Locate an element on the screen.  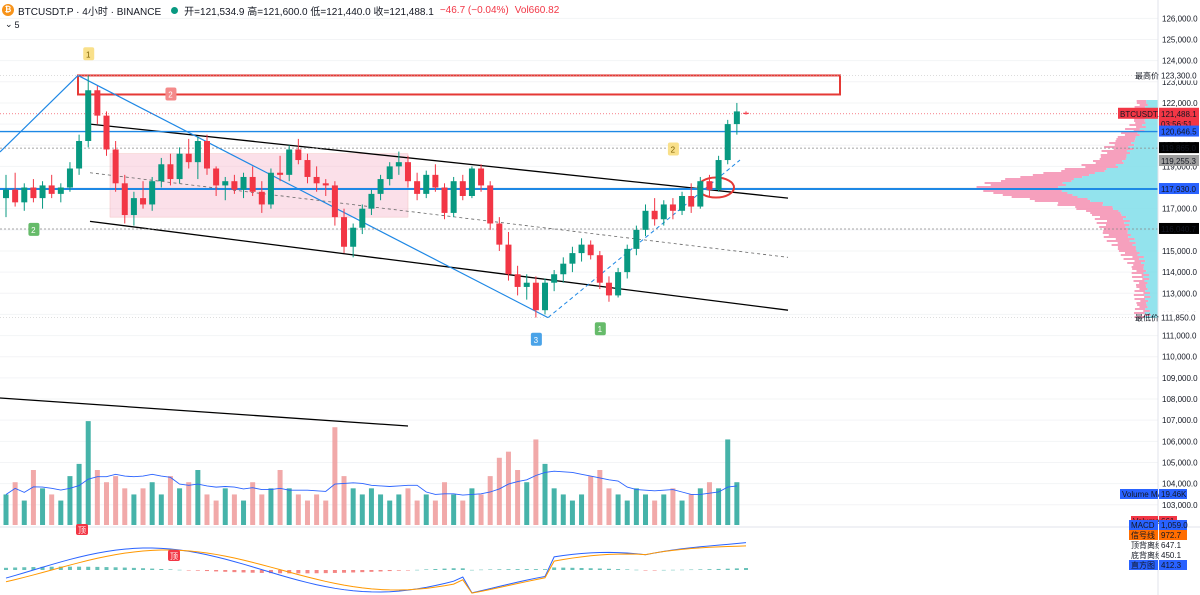
wave-label: 3 is located at coordinates (536, 340).